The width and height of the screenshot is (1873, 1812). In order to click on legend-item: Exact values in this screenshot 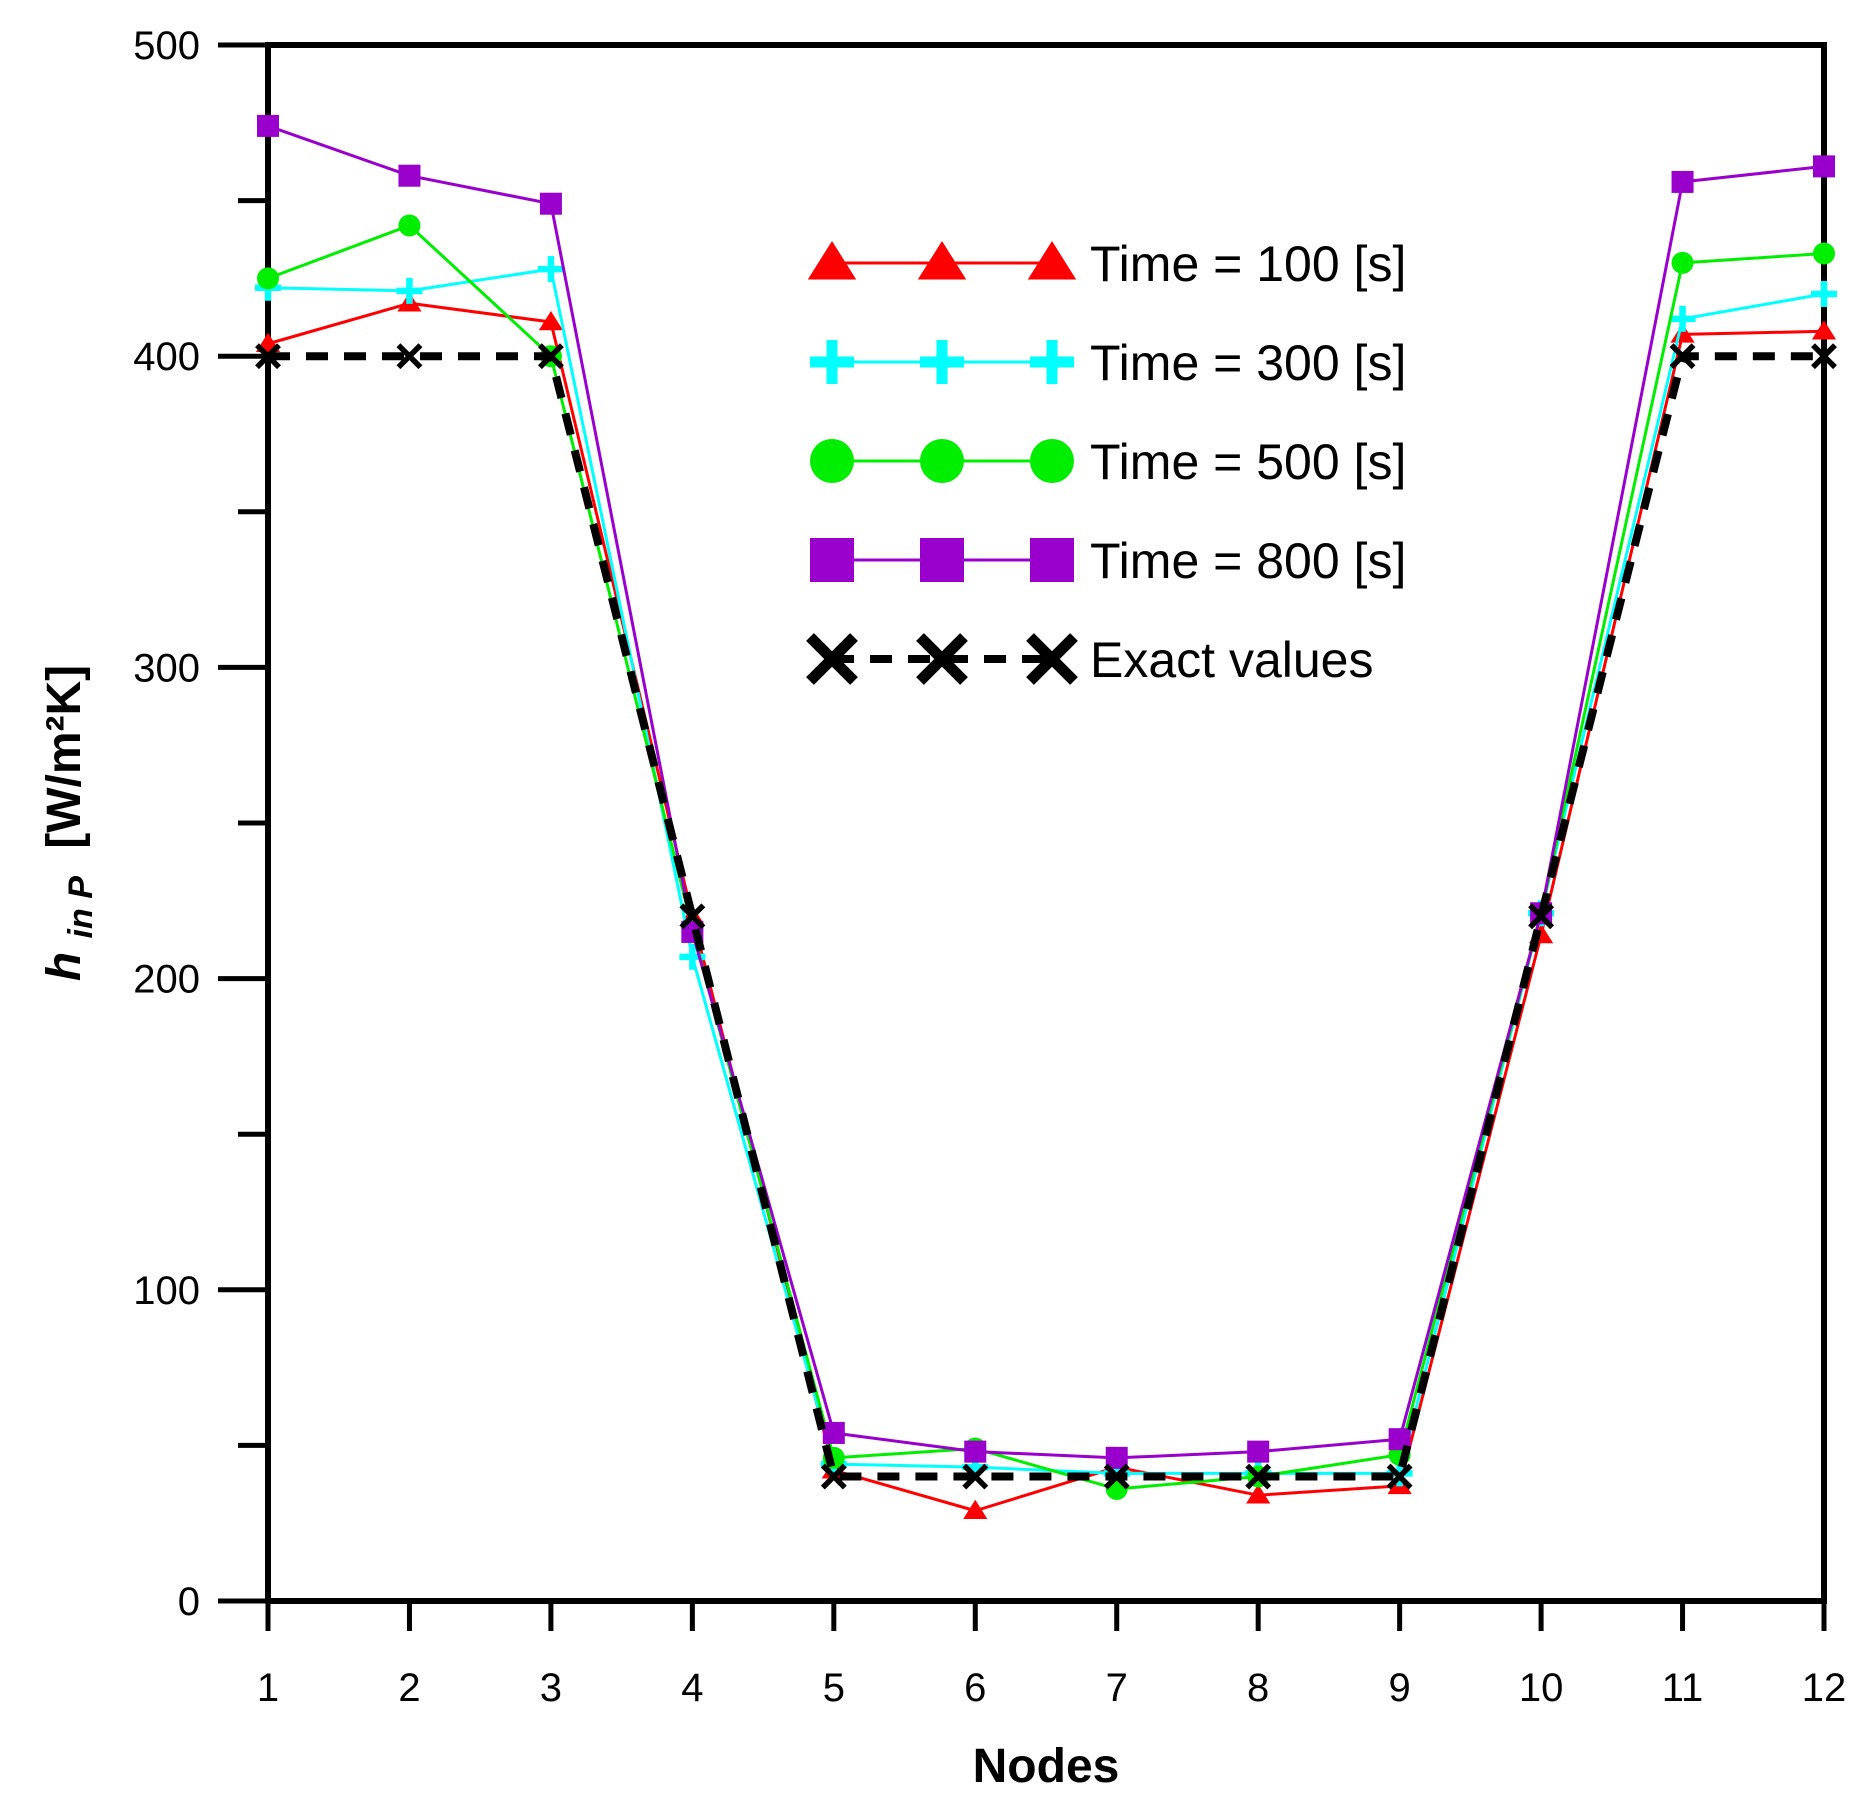, I will do `click(1089, 660)`.